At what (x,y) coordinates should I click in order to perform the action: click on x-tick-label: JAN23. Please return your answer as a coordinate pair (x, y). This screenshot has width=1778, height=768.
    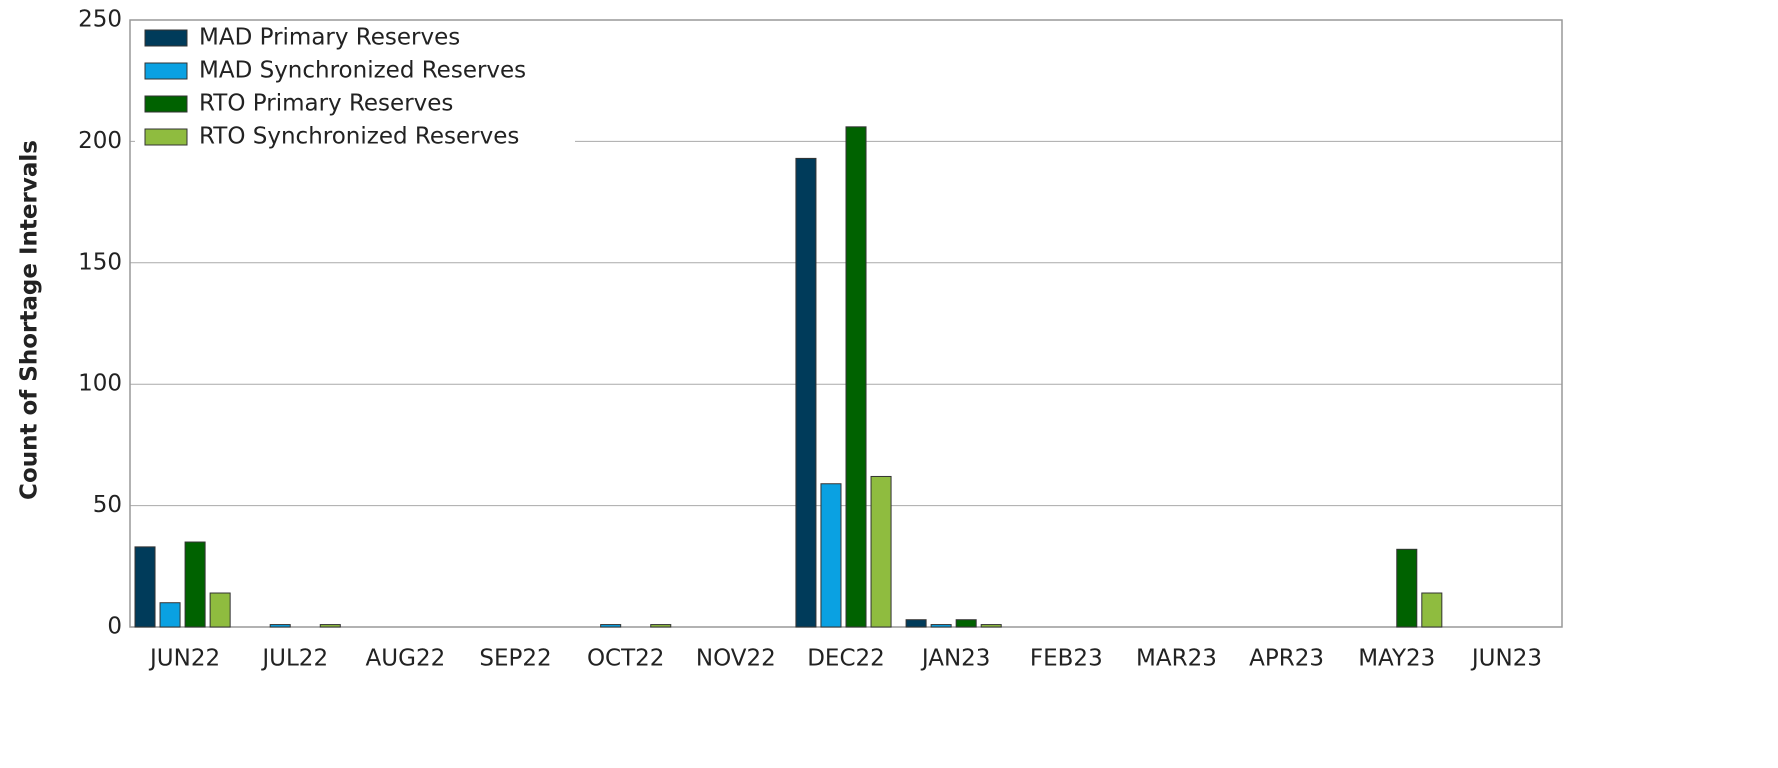
    Looking at the image, I should click on (955, 659).